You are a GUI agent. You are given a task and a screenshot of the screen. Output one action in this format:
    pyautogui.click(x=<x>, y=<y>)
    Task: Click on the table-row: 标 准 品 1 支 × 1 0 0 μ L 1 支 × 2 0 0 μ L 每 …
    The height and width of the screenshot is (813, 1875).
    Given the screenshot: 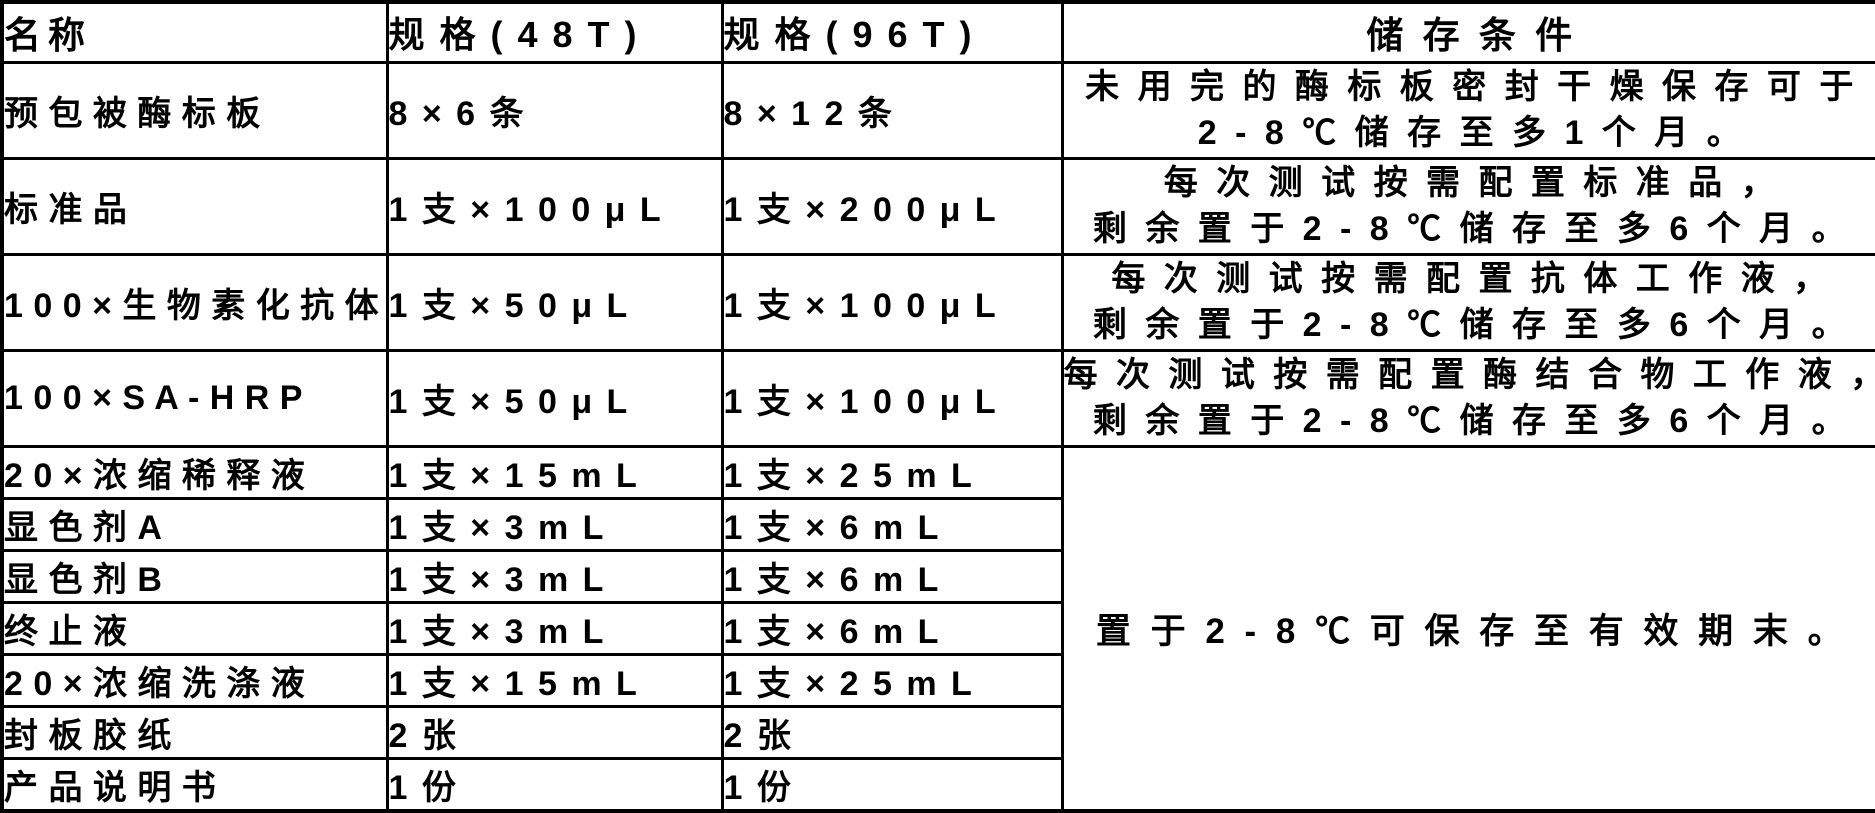 What is the action you would take?
    pyautogui.click(x=938, y=206)
    